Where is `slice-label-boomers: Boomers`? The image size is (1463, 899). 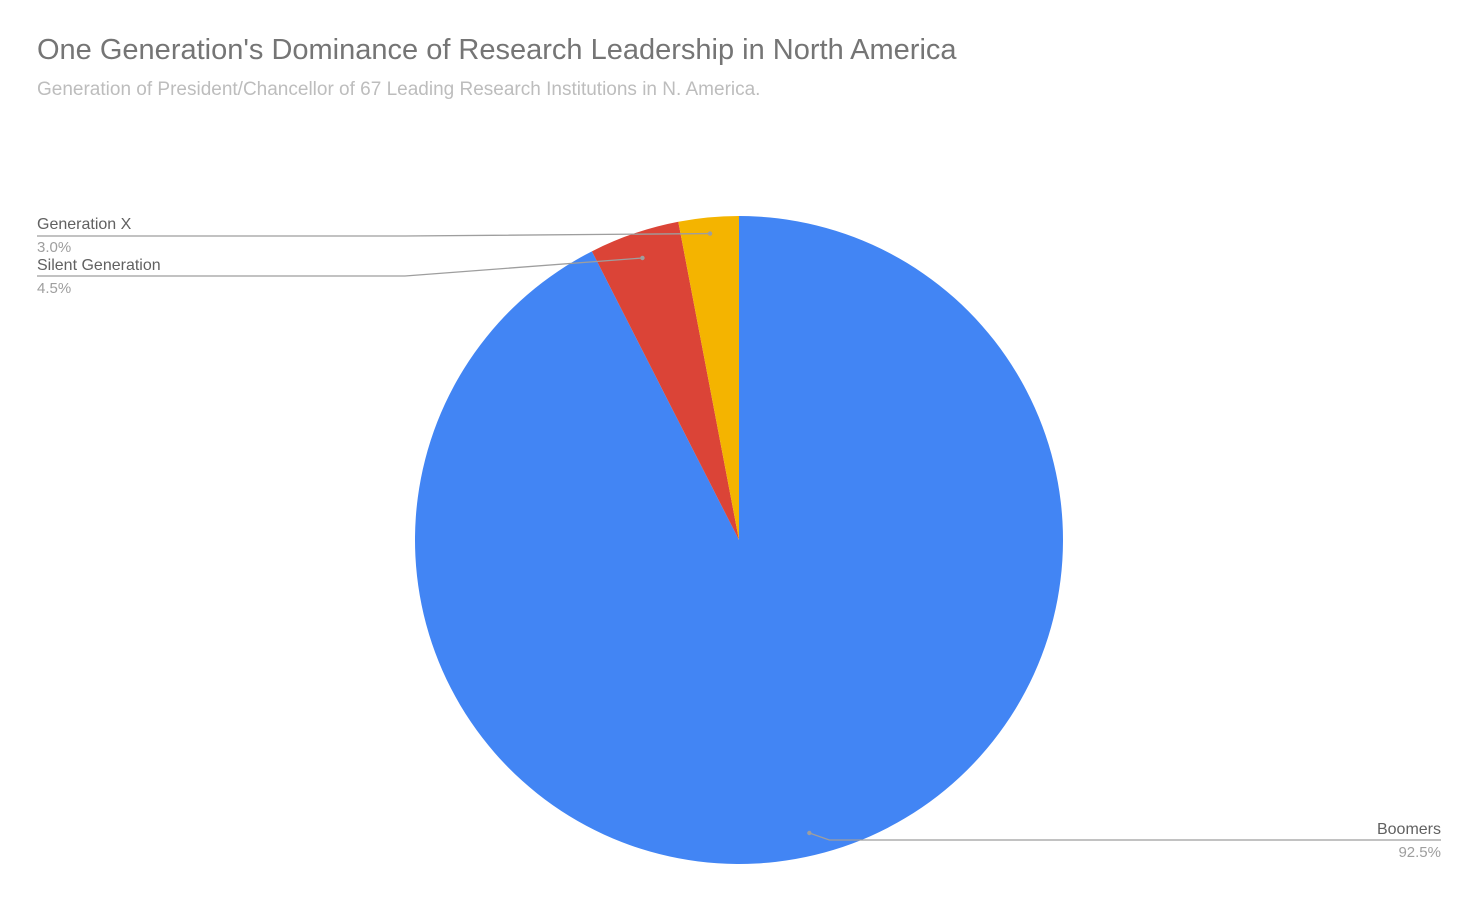
slice-label-boomers: Boomers is located at coordinates (1409, 829).